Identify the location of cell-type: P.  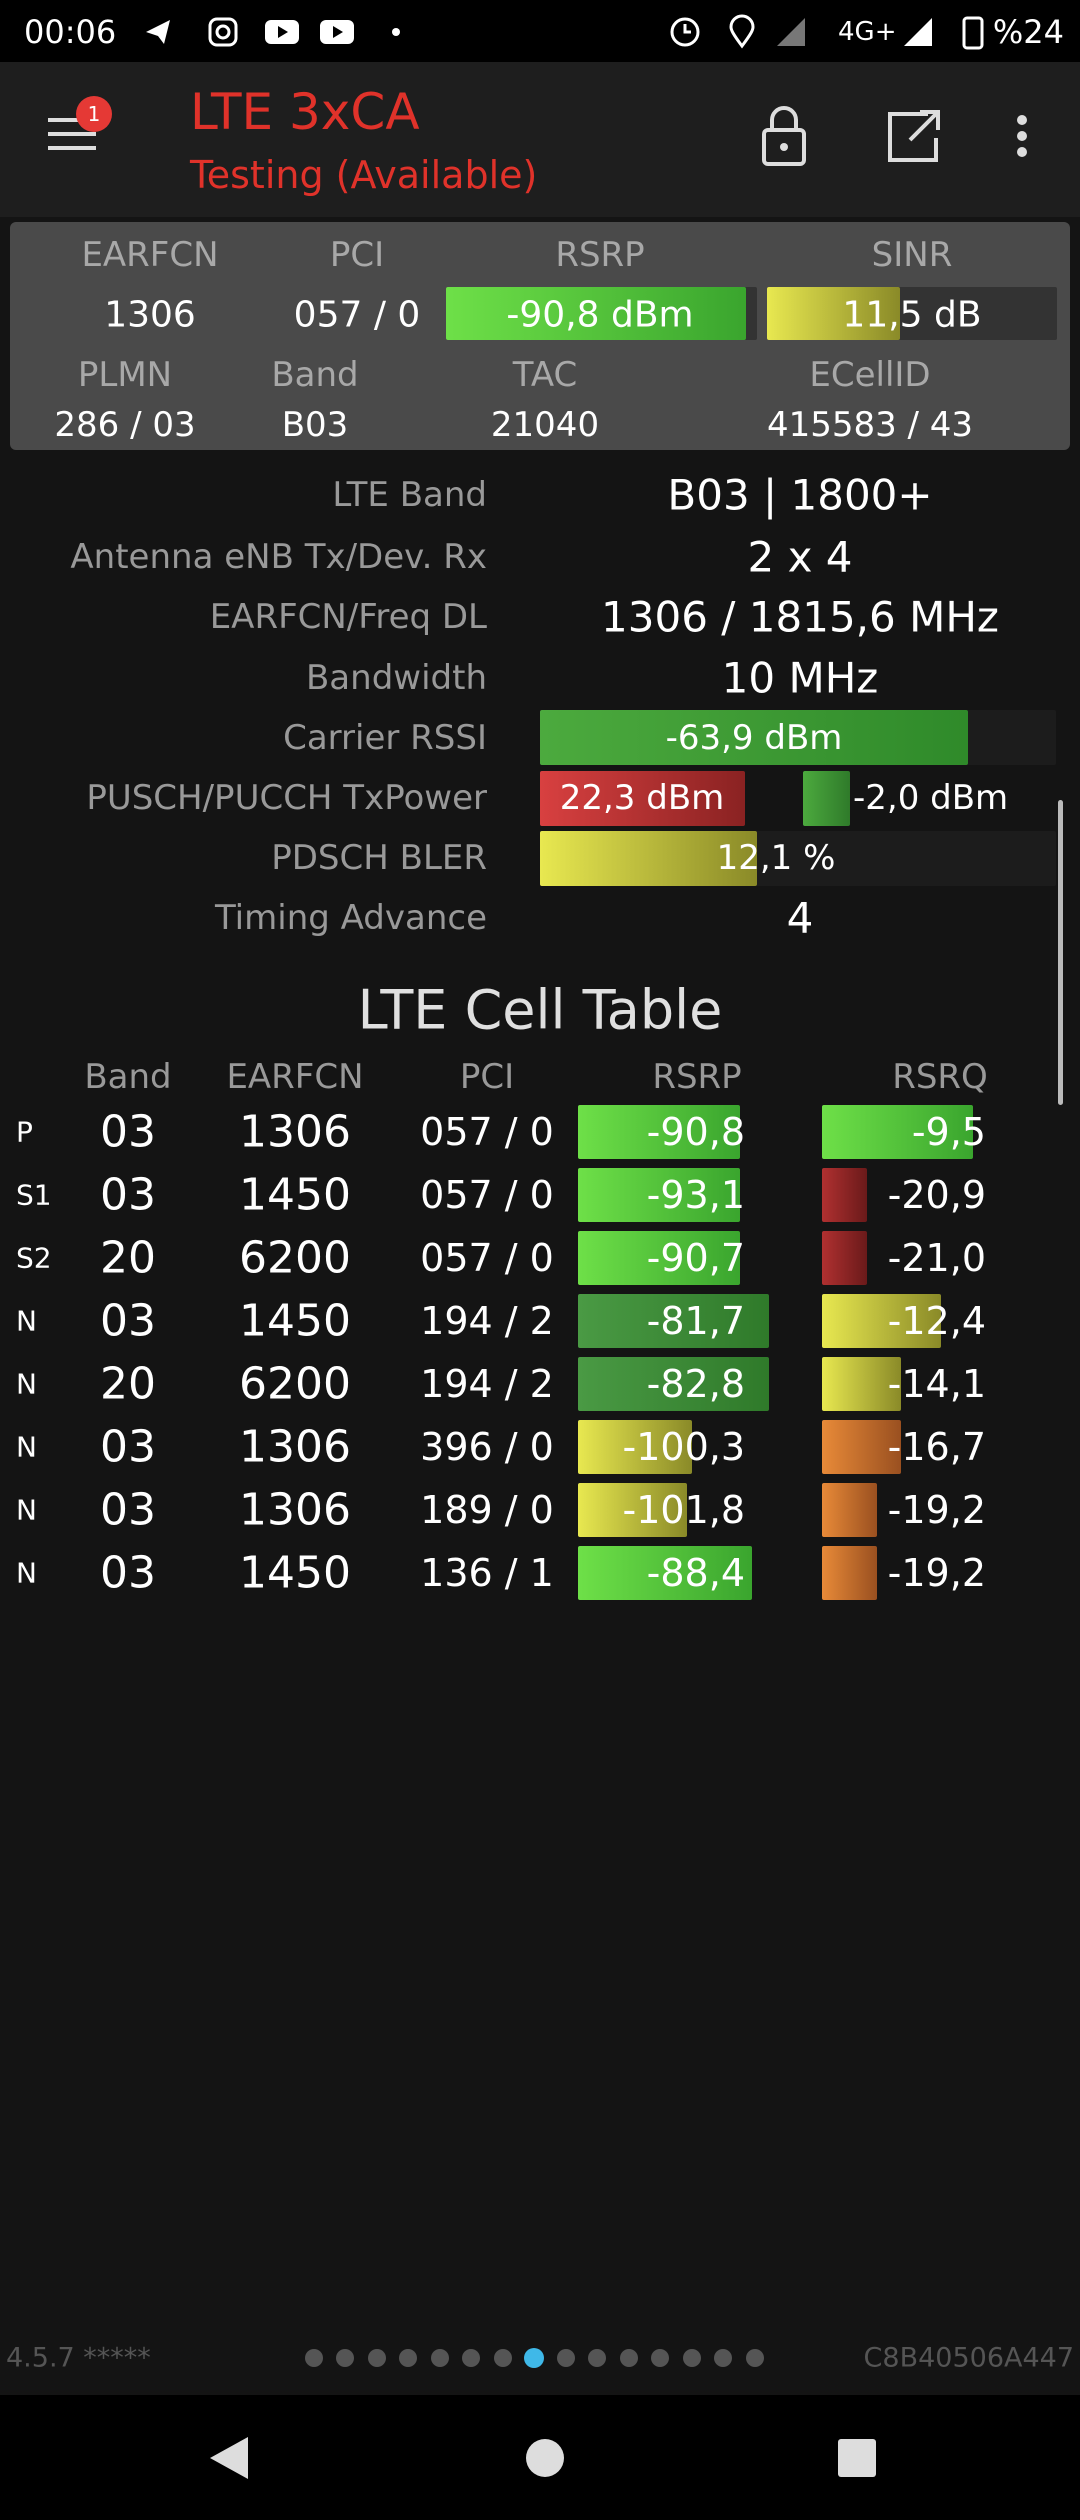
(24, 1132).